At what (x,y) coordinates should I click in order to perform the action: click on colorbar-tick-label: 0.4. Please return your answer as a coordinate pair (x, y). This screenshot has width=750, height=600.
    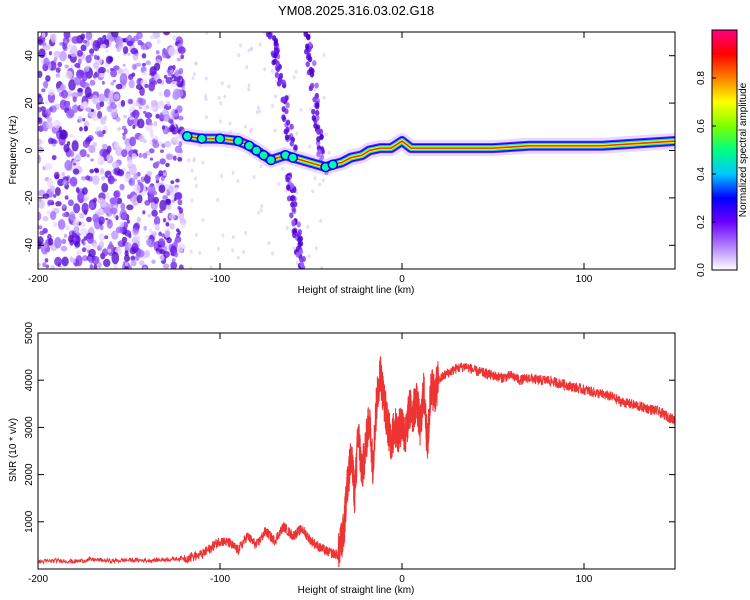
    Looking at the image, I should click on (701, 174).